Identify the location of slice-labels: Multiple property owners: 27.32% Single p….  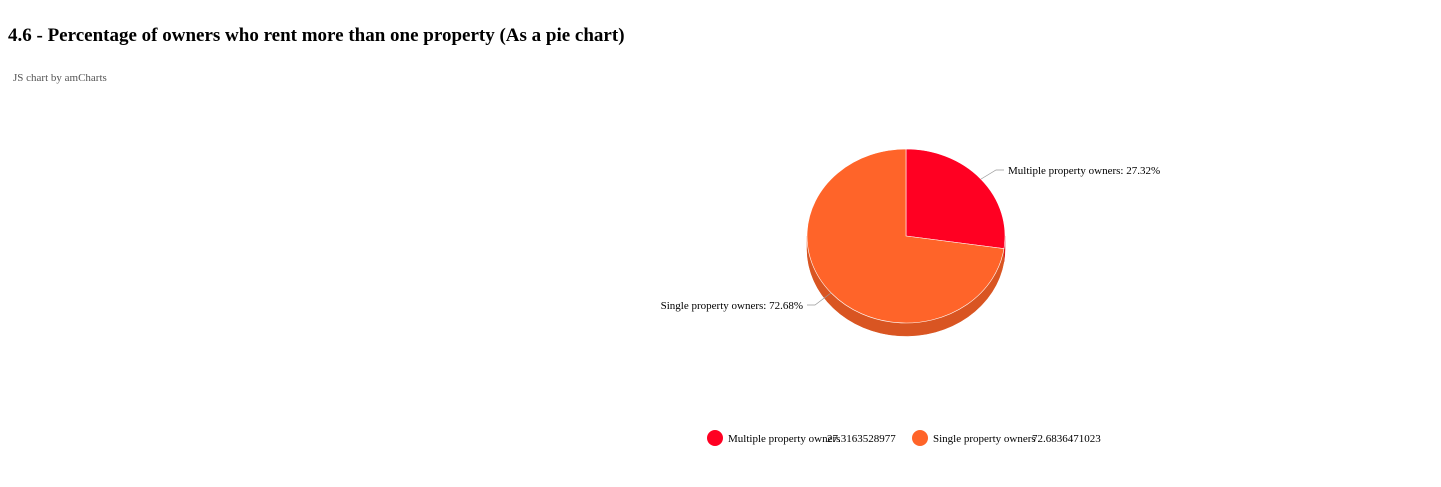
(911, 238).